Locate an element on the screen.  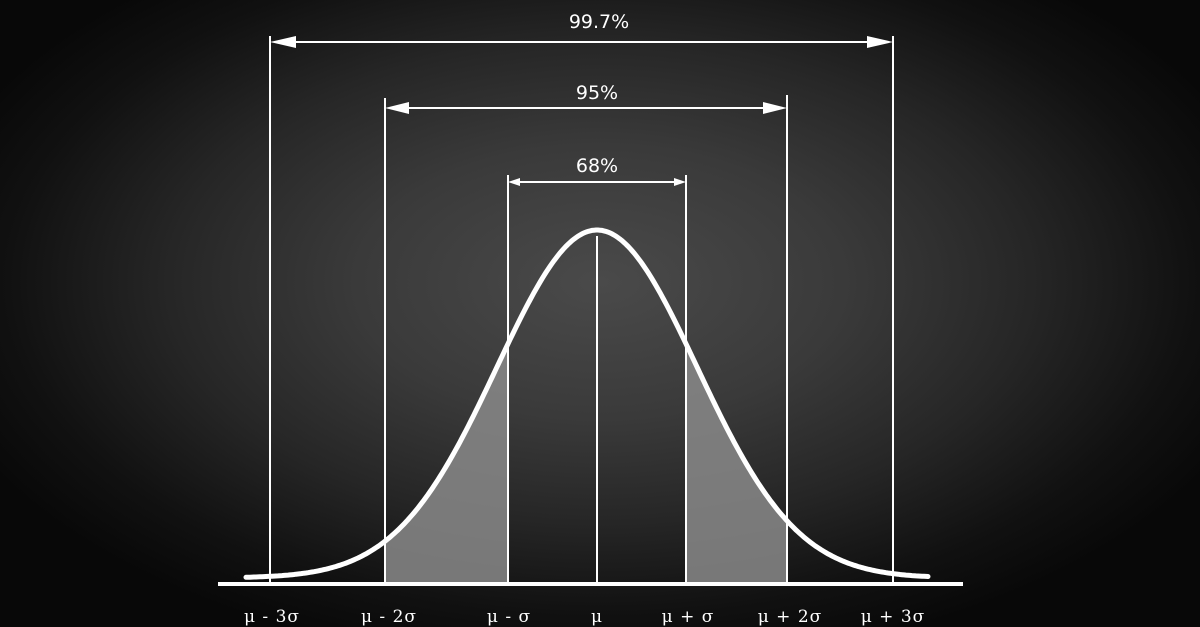
shaded-region-right is located at coordinates (736, 463).